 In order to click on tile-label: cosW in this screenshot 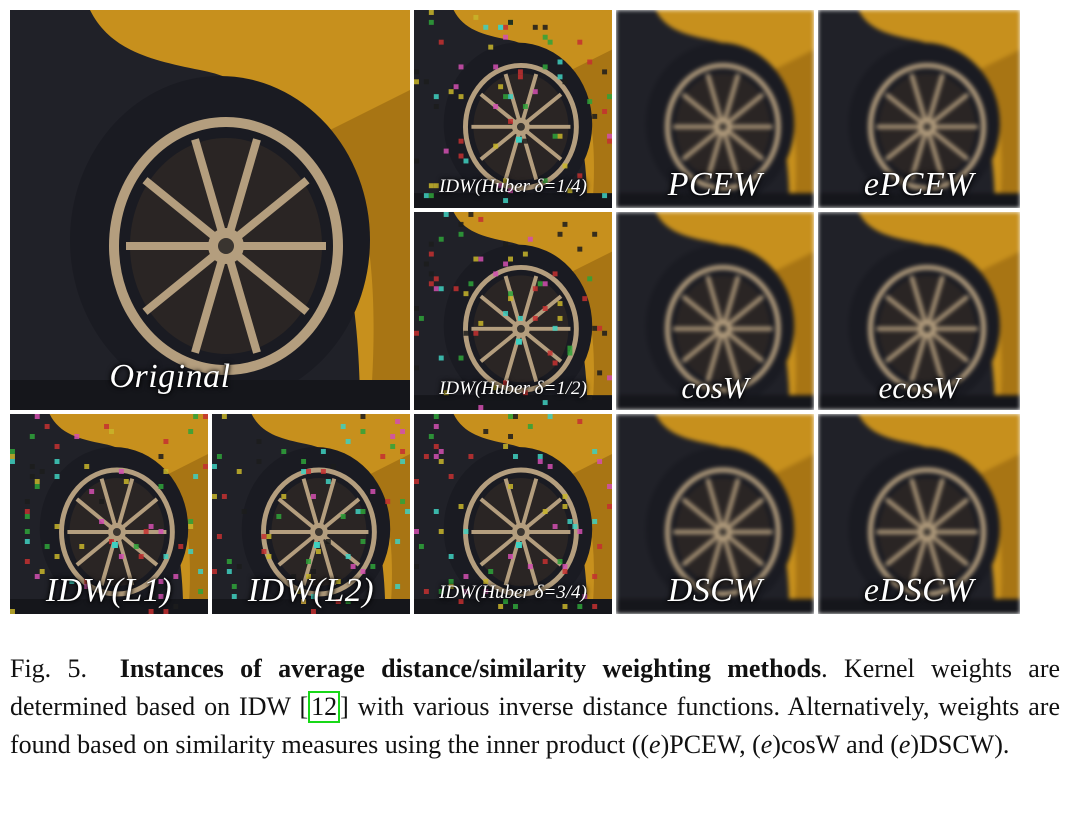, I will do `click(715, 387)`.